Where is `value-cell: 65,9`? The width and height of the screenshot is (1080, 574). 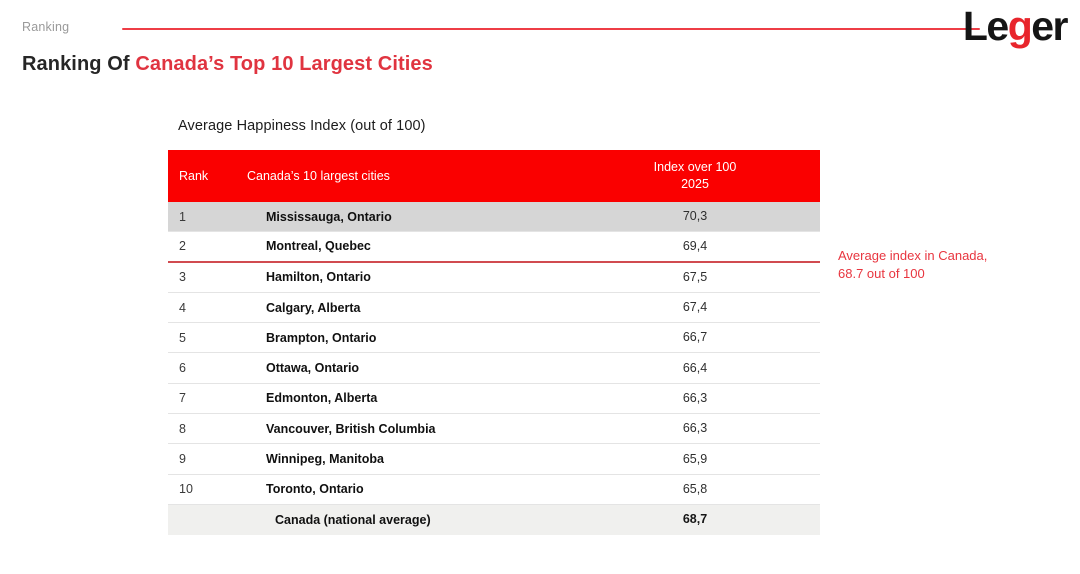
value-cell: 65,9 is located at coordinates (695, 458).